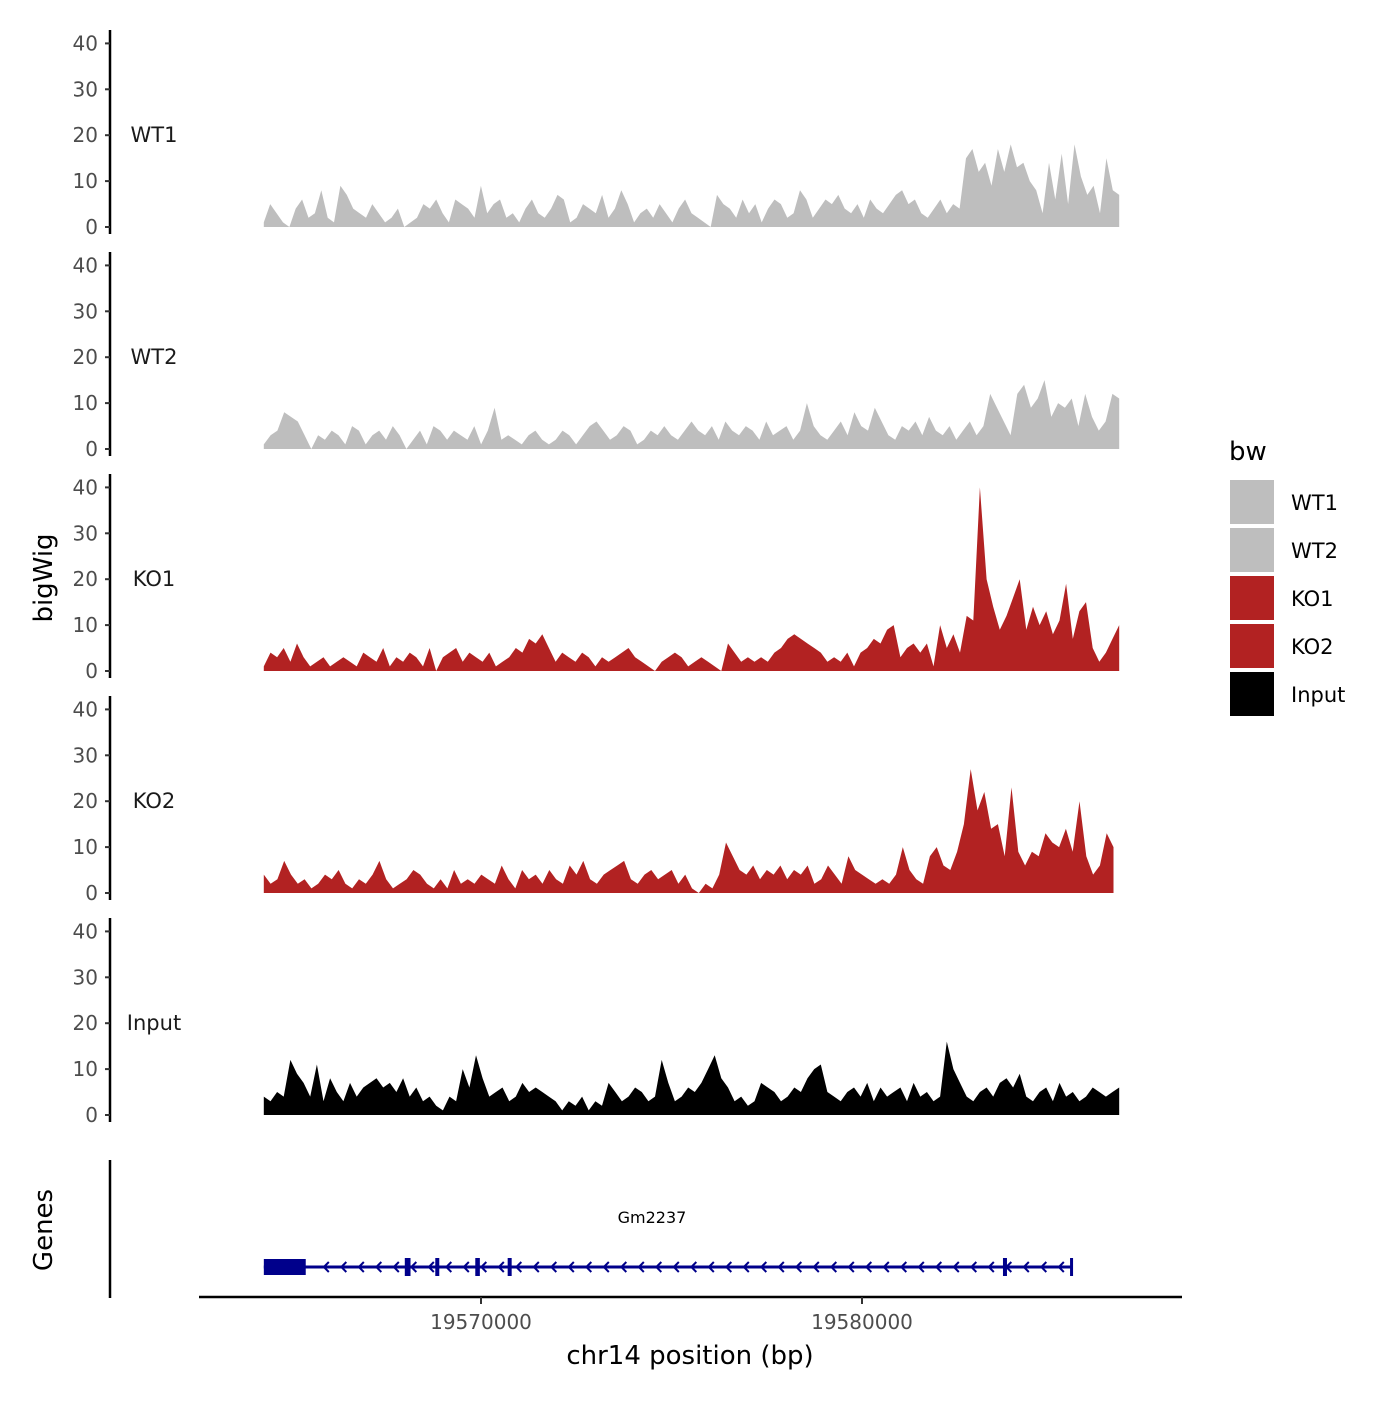  What do you see at coordinates (1252, 646) in the screenshot?
I see `legend-key-ko2` at bounding box center [1252, 646].